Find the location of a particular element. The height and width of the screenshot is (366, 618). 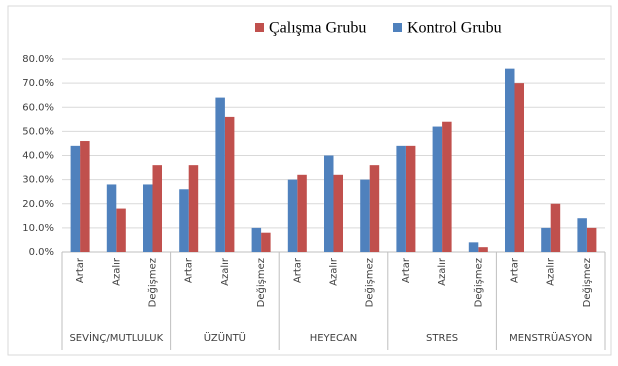

group-label: STRES is located at coordinates (442, 338).